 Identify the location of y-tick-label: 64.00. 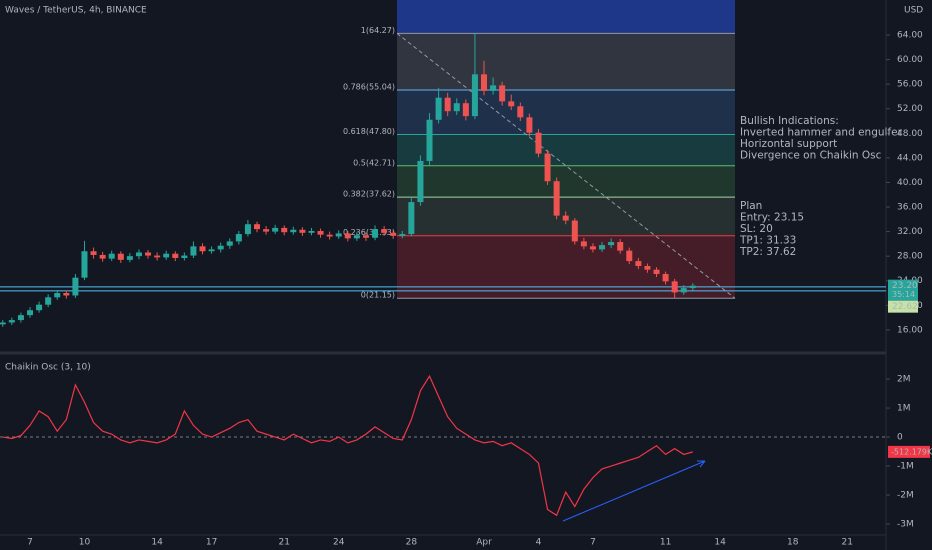
(910, 36).